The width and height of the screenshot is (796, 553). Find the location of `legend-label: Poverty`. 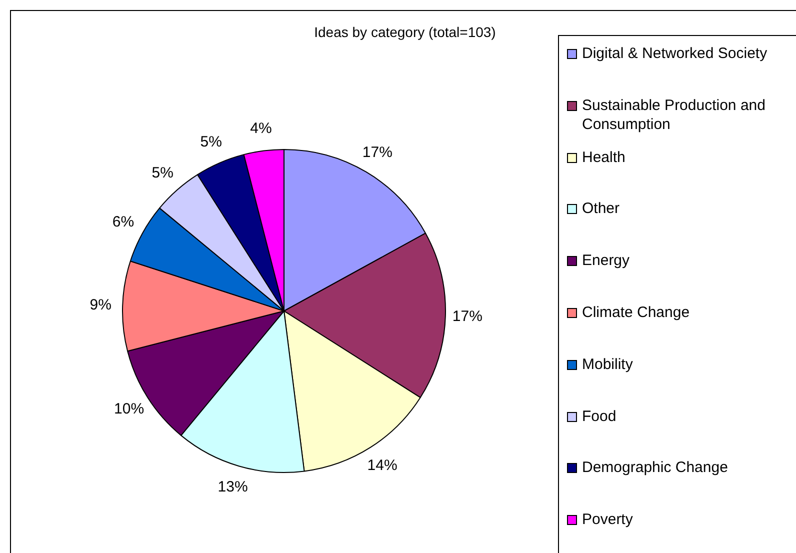

legend-label: Poverty is located at coordinates (608, 520).